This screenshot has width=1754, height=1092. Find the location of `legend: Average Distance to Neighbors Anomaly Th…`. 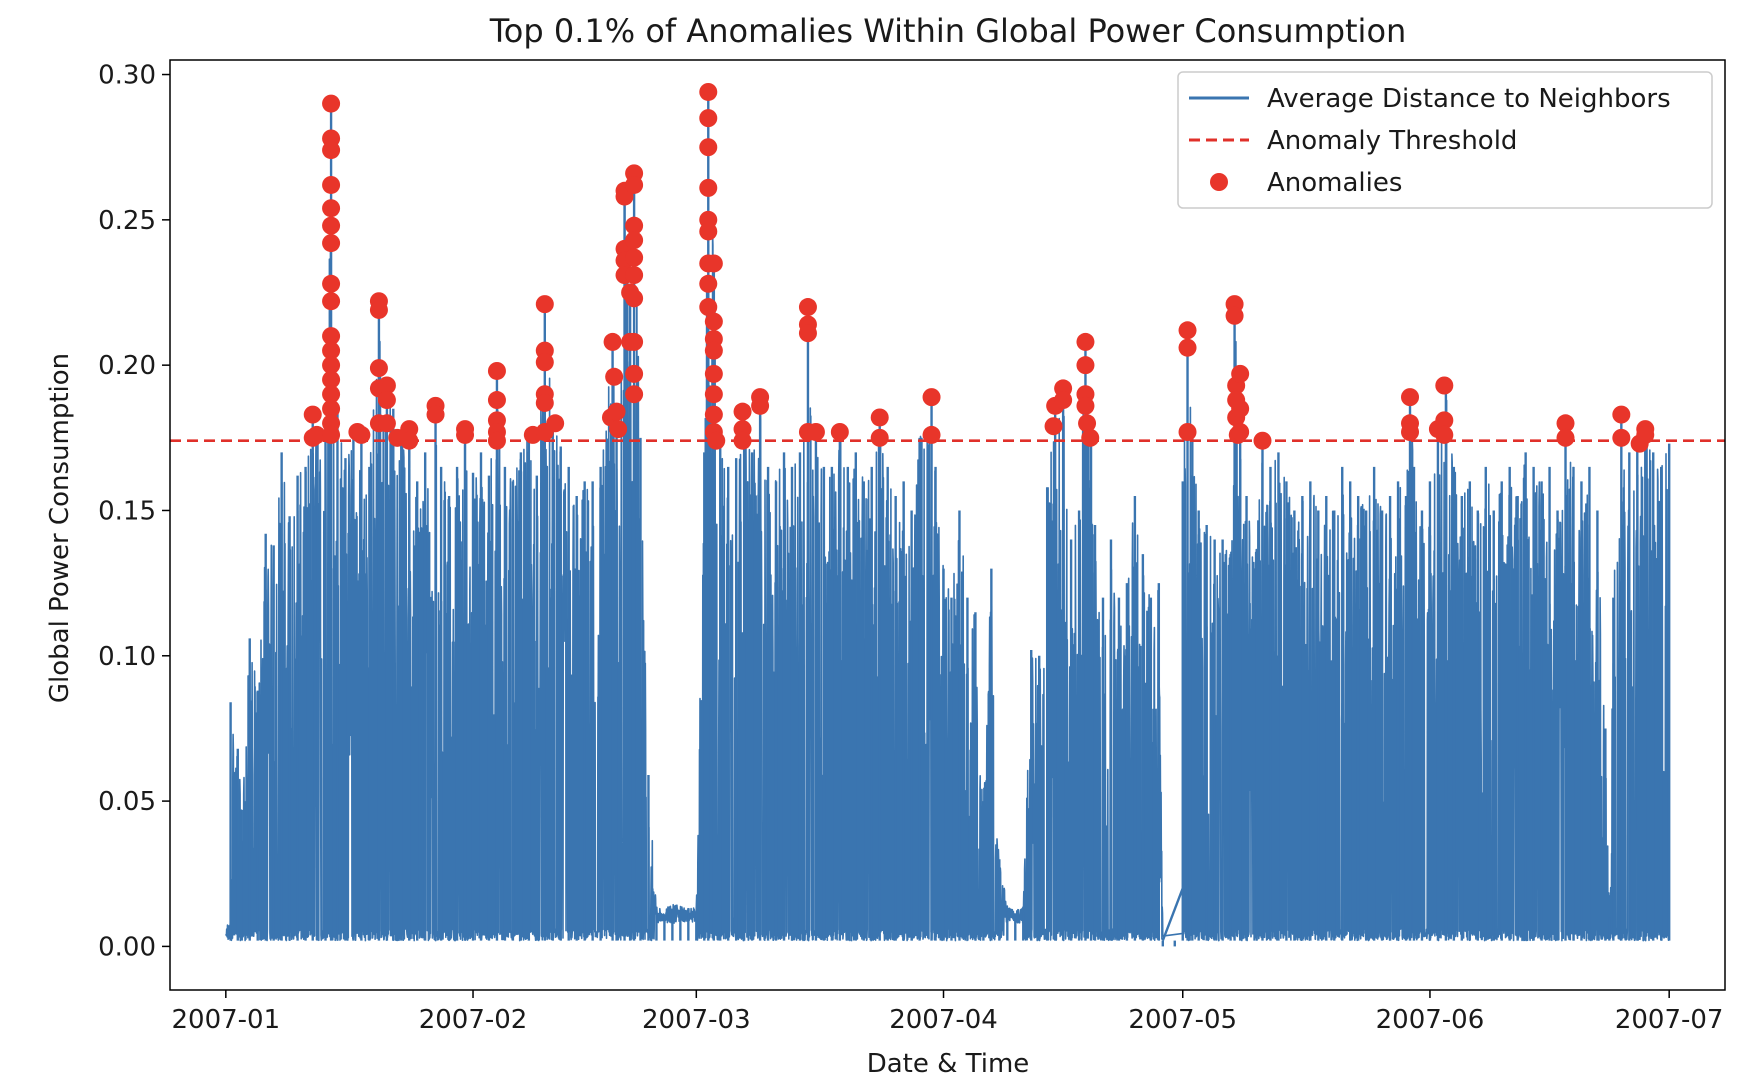

legend: Average Distance to Neighbors Anomaly Th… is located at coordinates (1445, 140).